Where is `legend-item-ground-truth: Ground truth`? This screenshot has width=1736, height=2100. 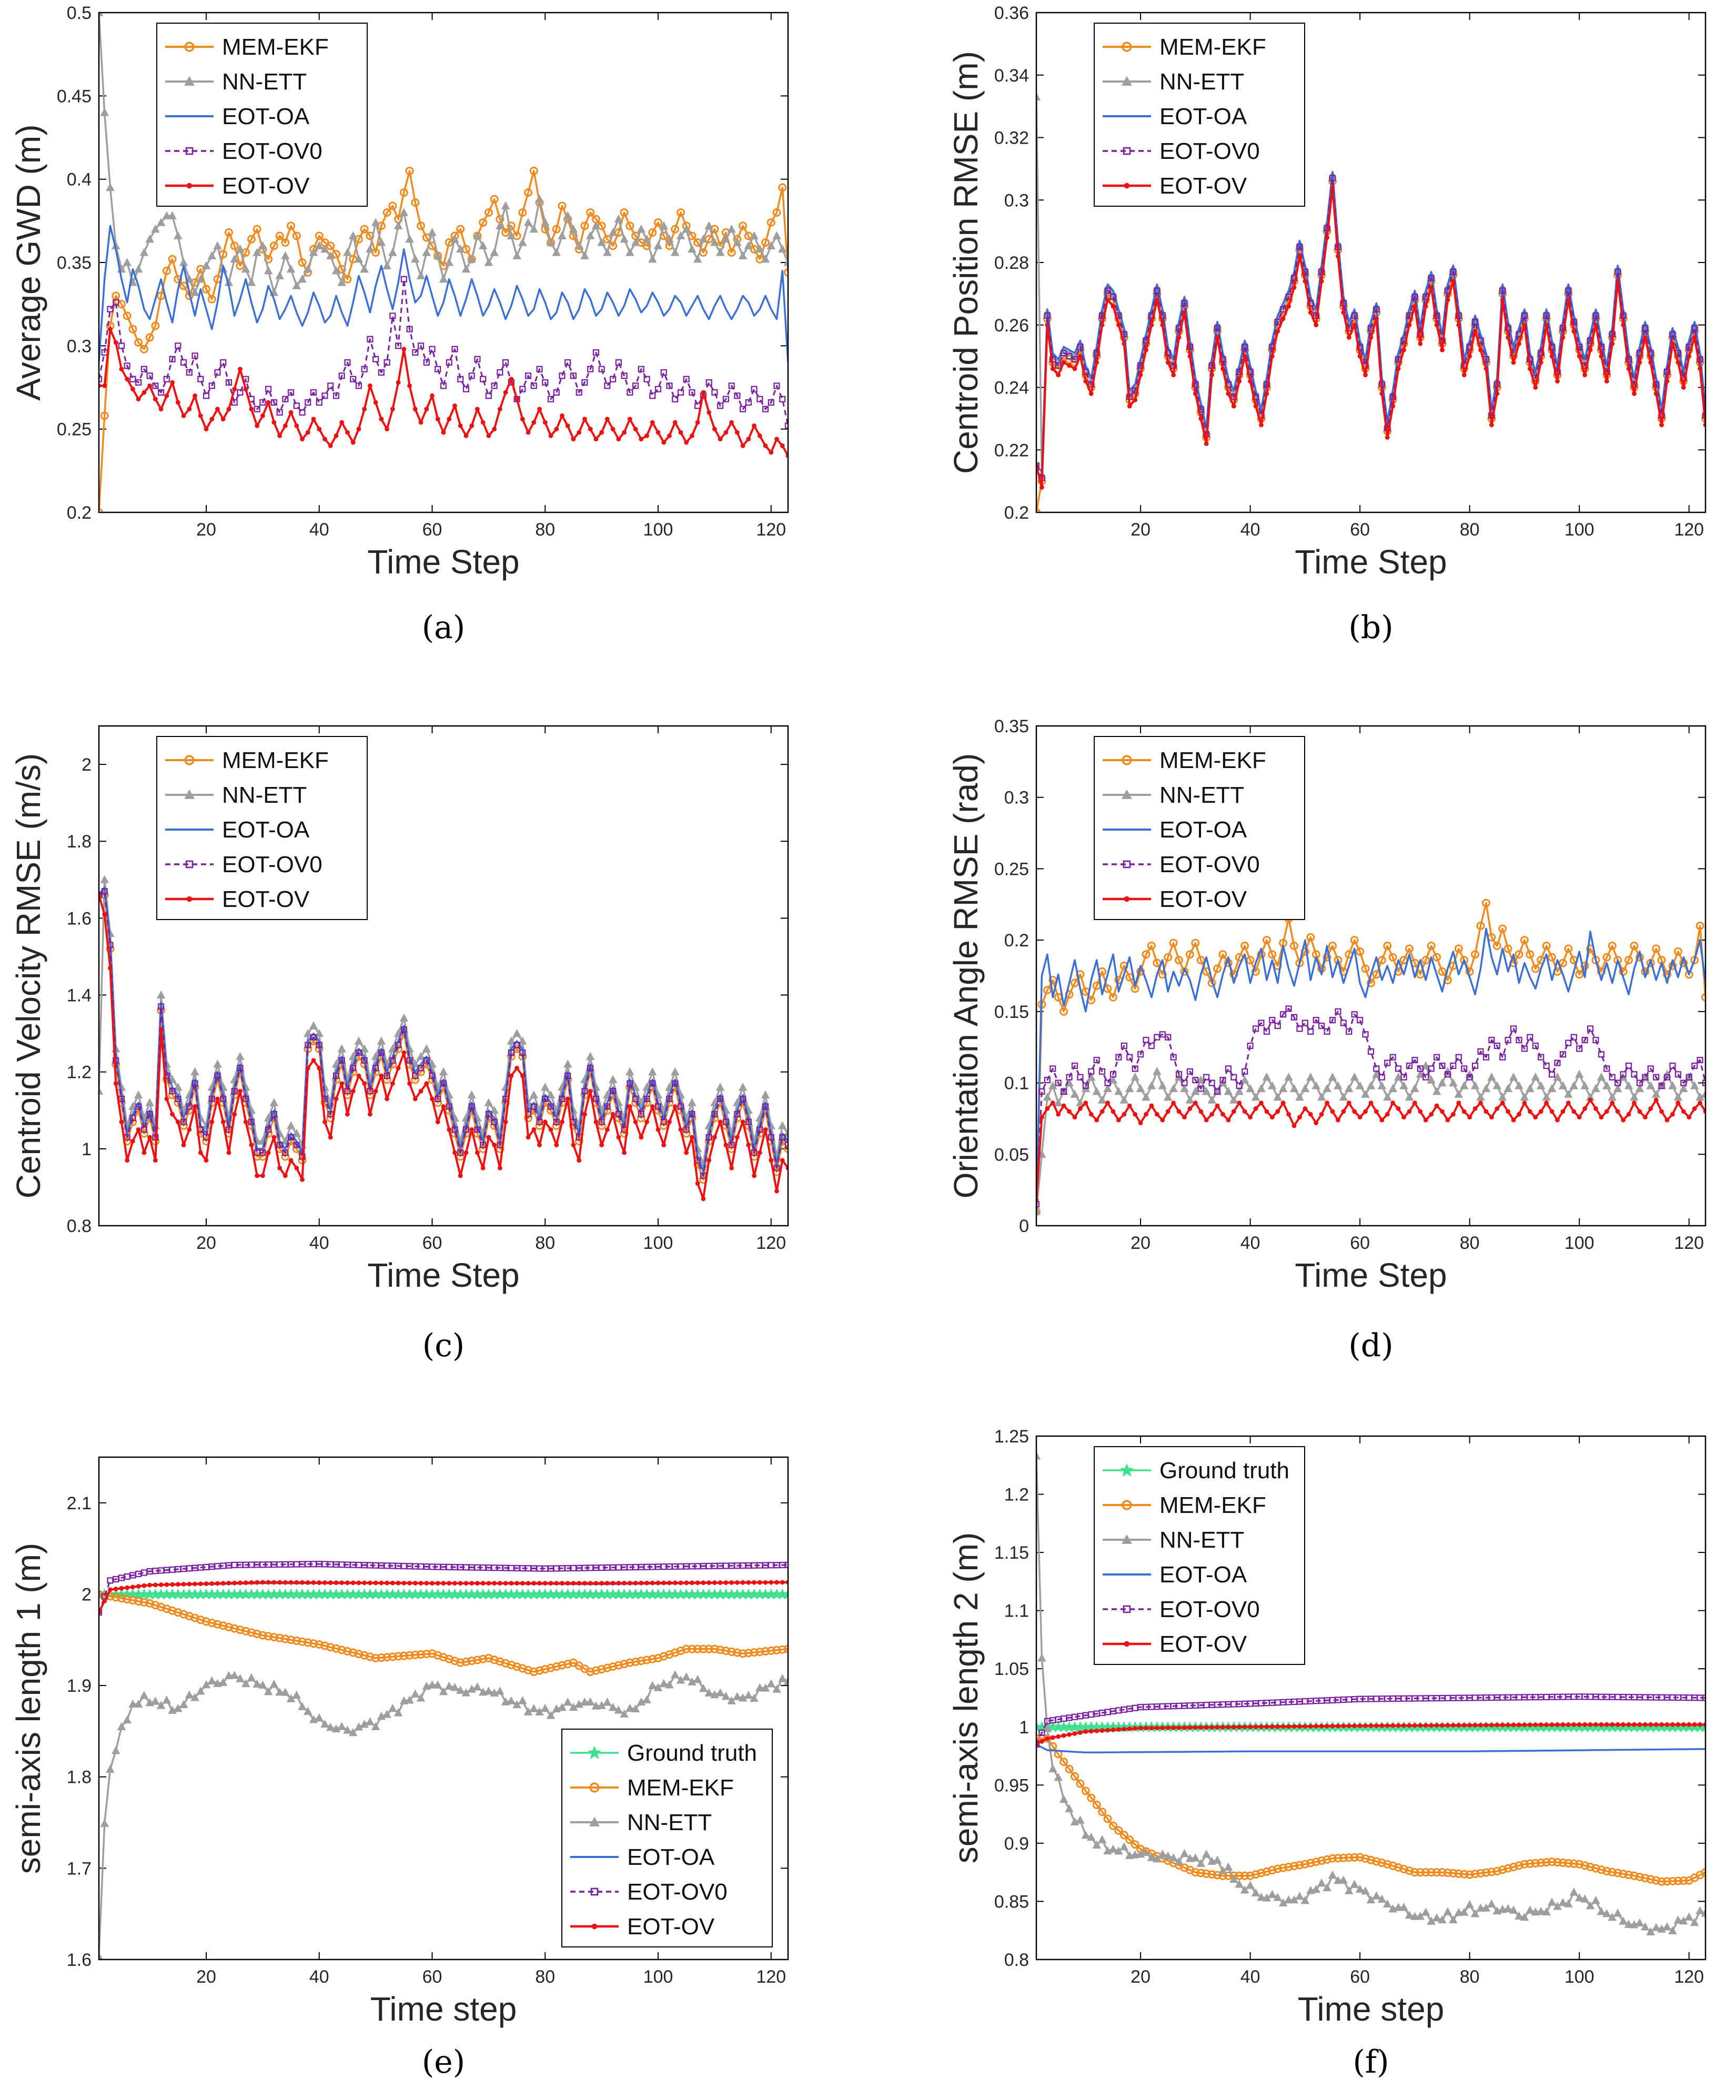
legend-item-ground-truth: Ground truth is located at coordinates (663, 1753).